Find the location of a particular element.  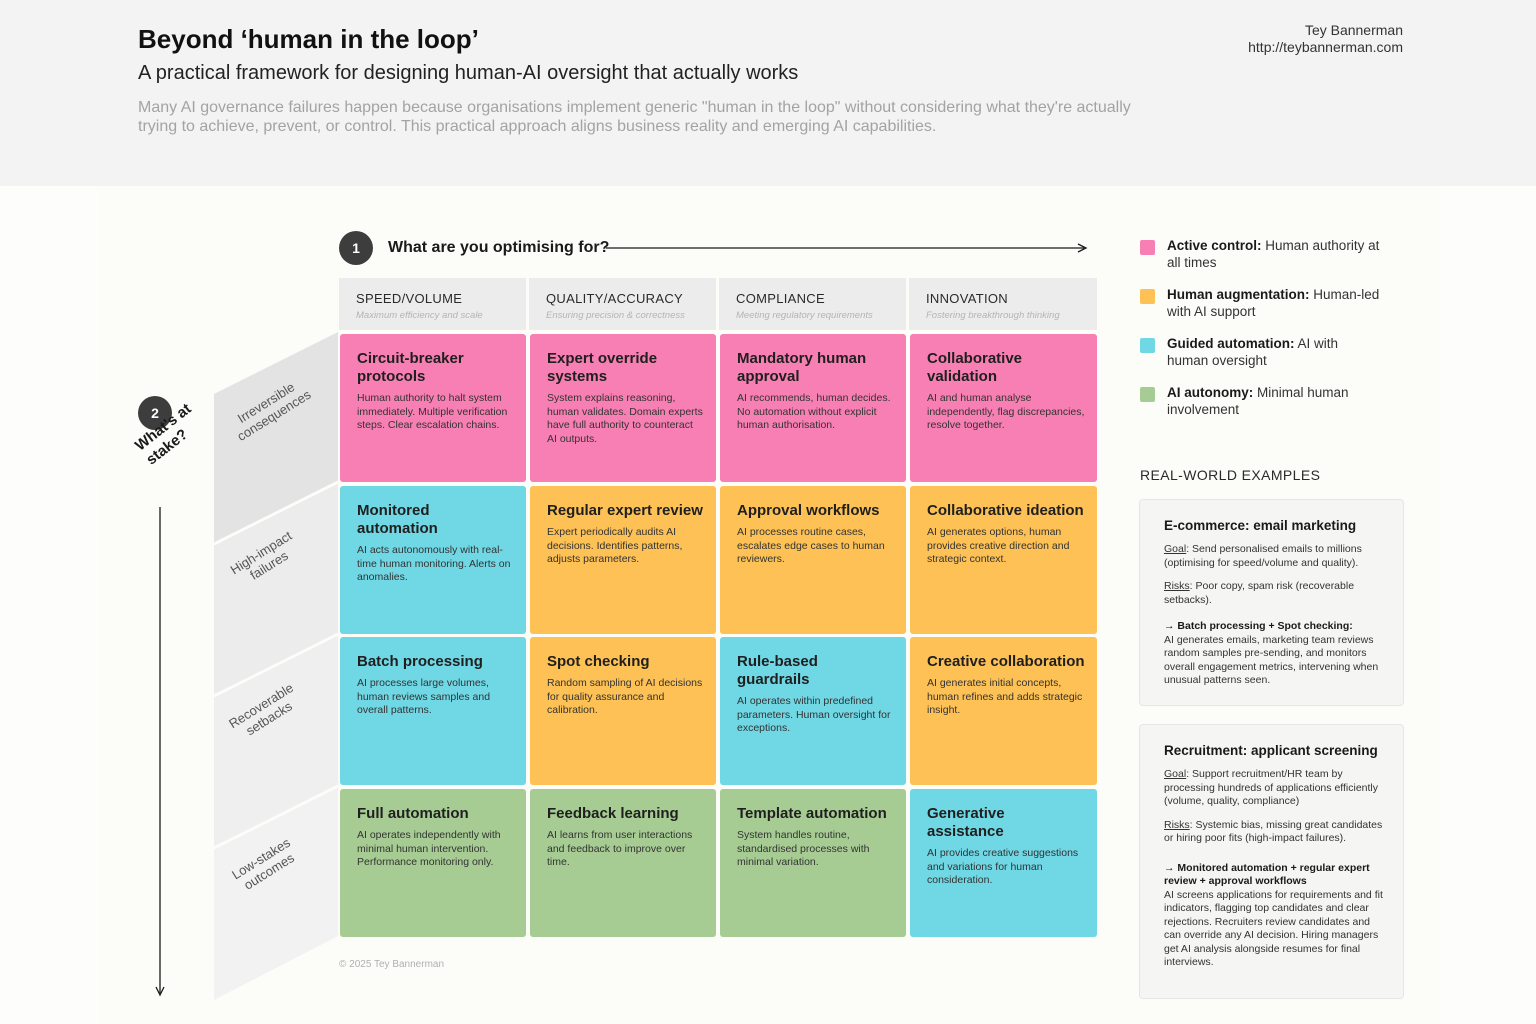

axis-y-arrow-icon is located at coordinates (160, 752).